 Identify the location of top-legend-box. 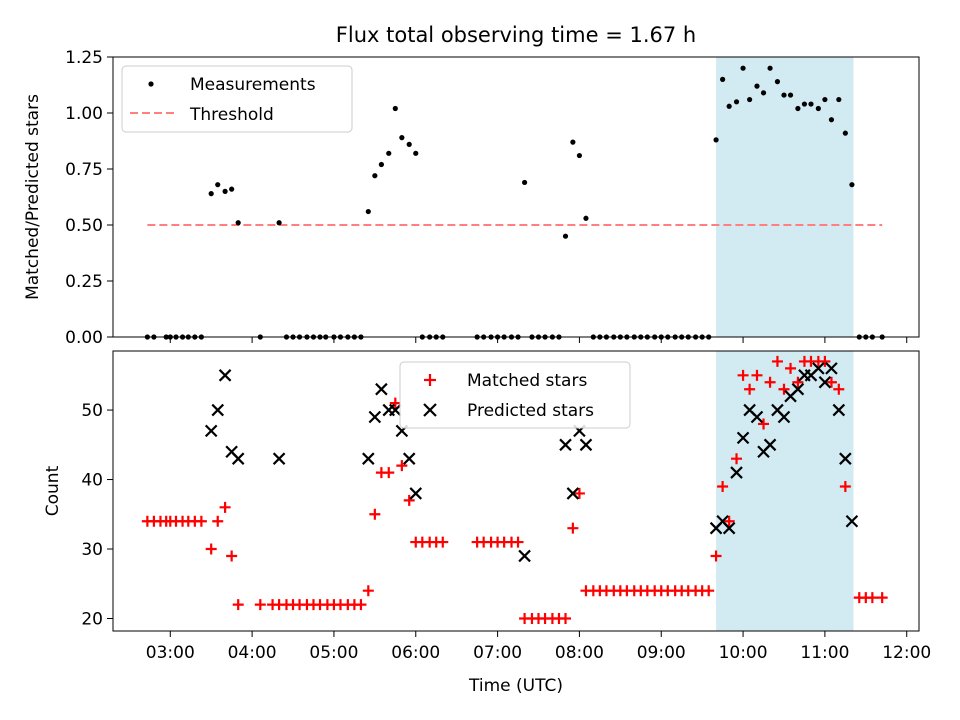
(237, 99).